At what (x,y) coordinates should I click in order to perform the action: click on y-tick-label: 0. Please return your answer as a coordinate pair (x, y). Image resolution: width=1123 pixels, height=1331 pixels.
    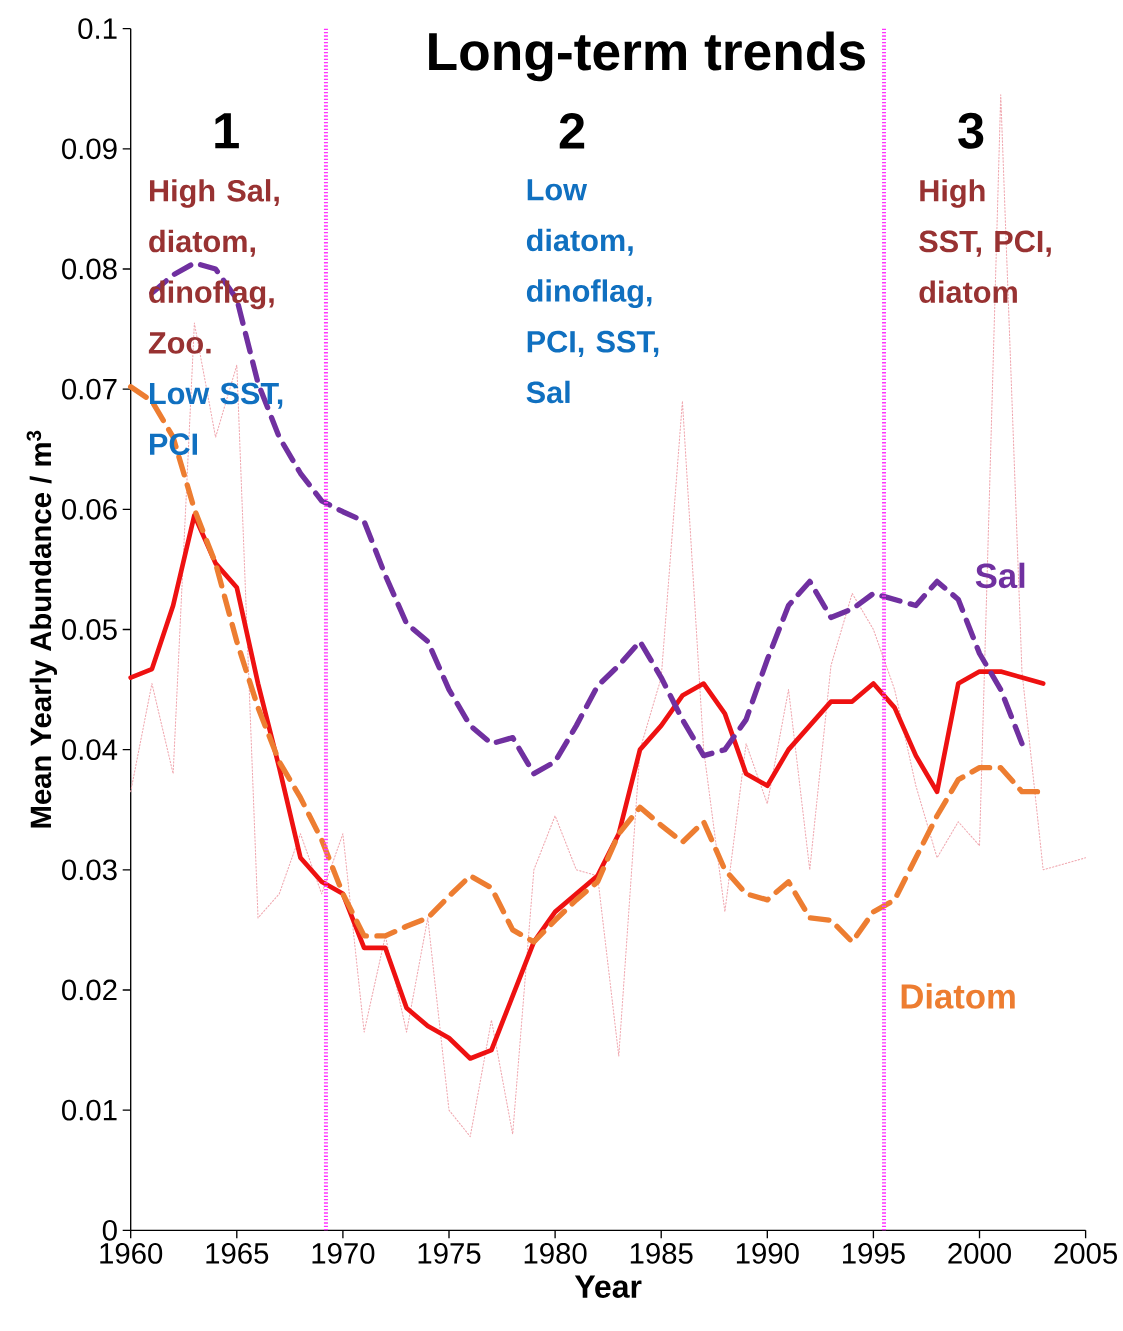
    Looking at the image, I should click on (109, 1230).